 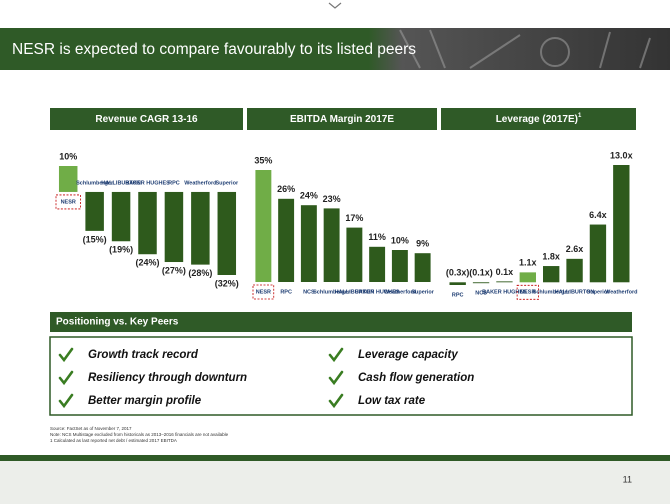 I want to click on check-item: Growth track record, so click(x=143, y=355).